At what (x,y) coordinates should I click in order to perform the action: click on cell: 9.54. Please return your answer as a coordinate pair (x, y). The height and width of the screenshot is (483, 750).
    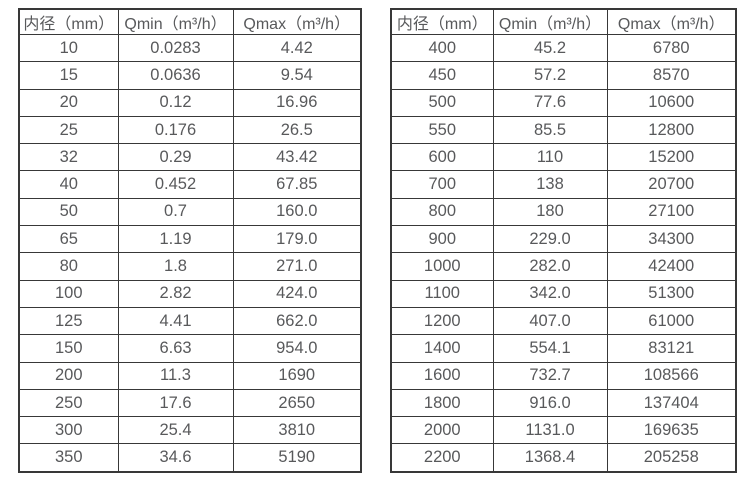
    Looking at the image, I should click on (297, 75).